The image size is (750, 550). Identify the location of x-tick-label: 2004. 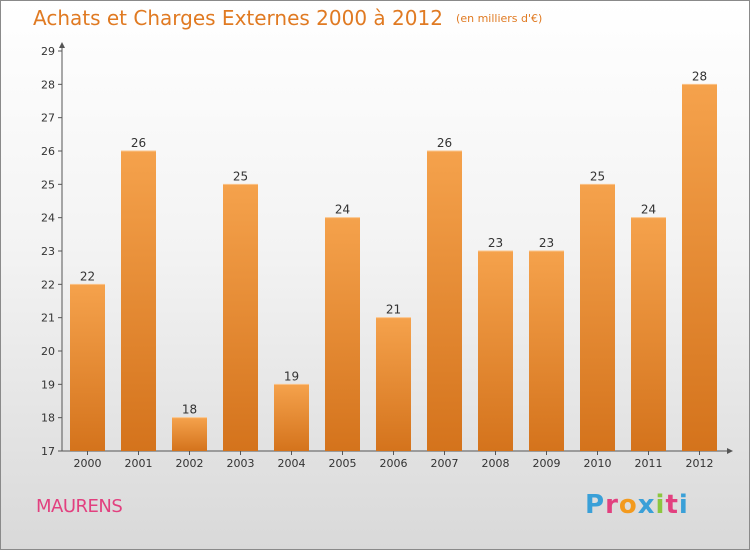
(292, 463).